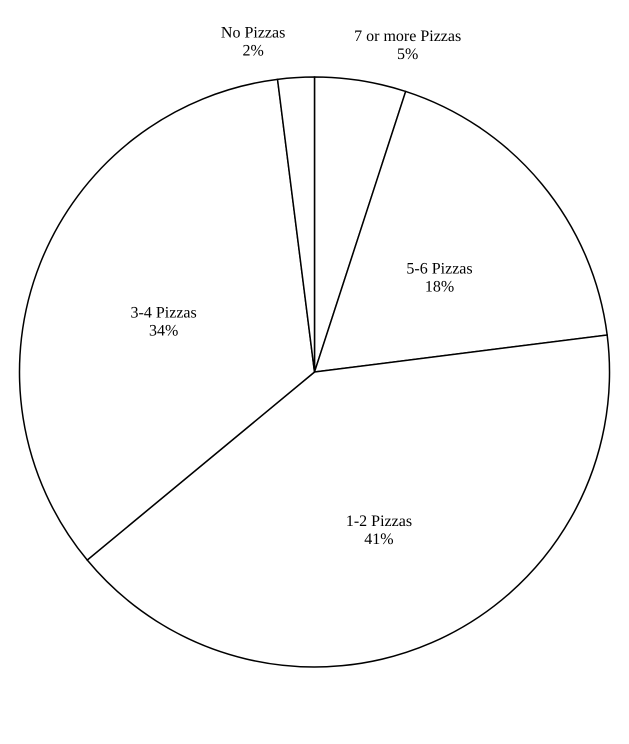 This screenshot has height=744, width=629. What do you see at coordinates (163, 313) in the screenshot?
I see `slice-label: 3-4 Pizzas` at bounding box center [163, 313].